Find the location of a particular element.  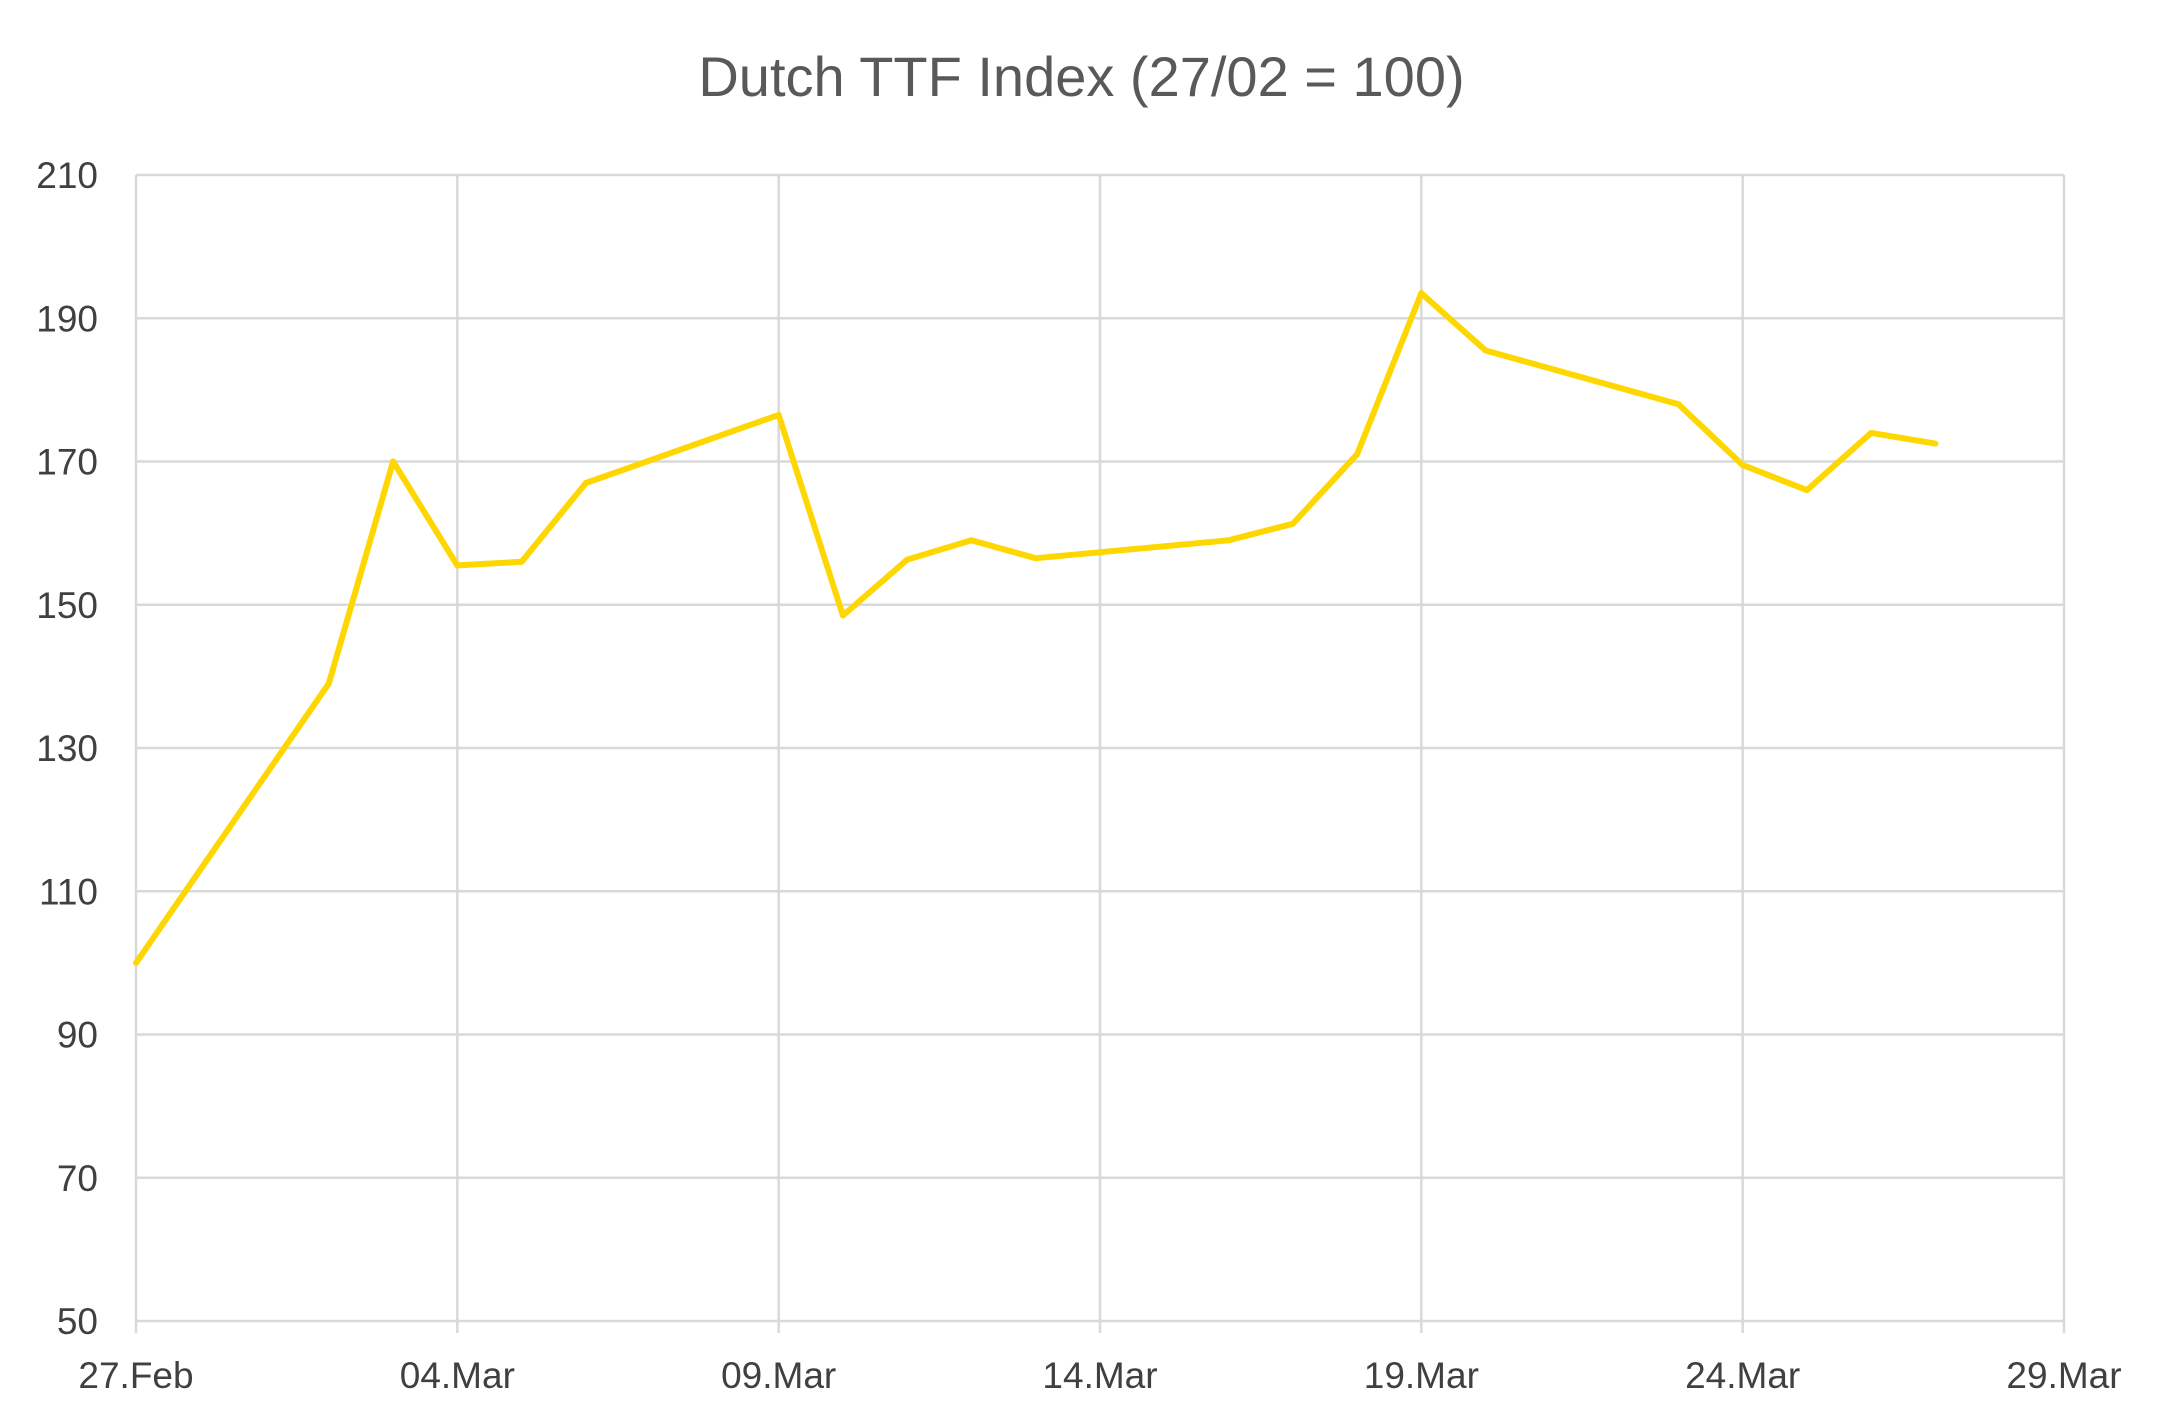

x-tick-label: 27.Feb is located at coordinates (135, 1375).